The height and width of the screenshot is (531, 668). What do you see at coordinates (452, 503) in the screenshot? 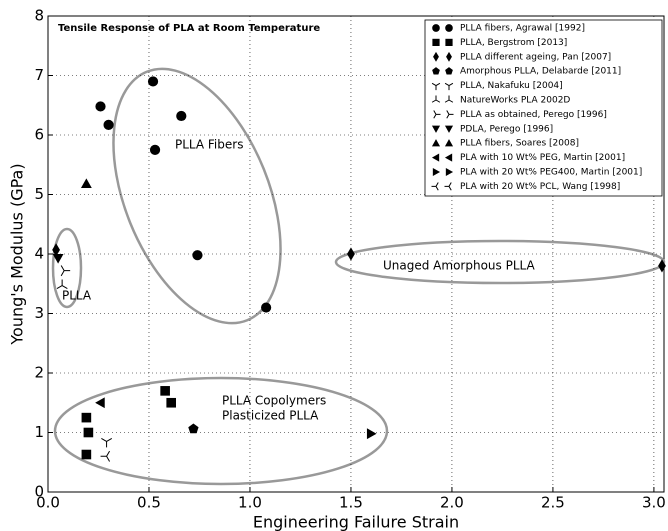
I see `x-tick-label: 2.0` at bounding box center [452, 503].